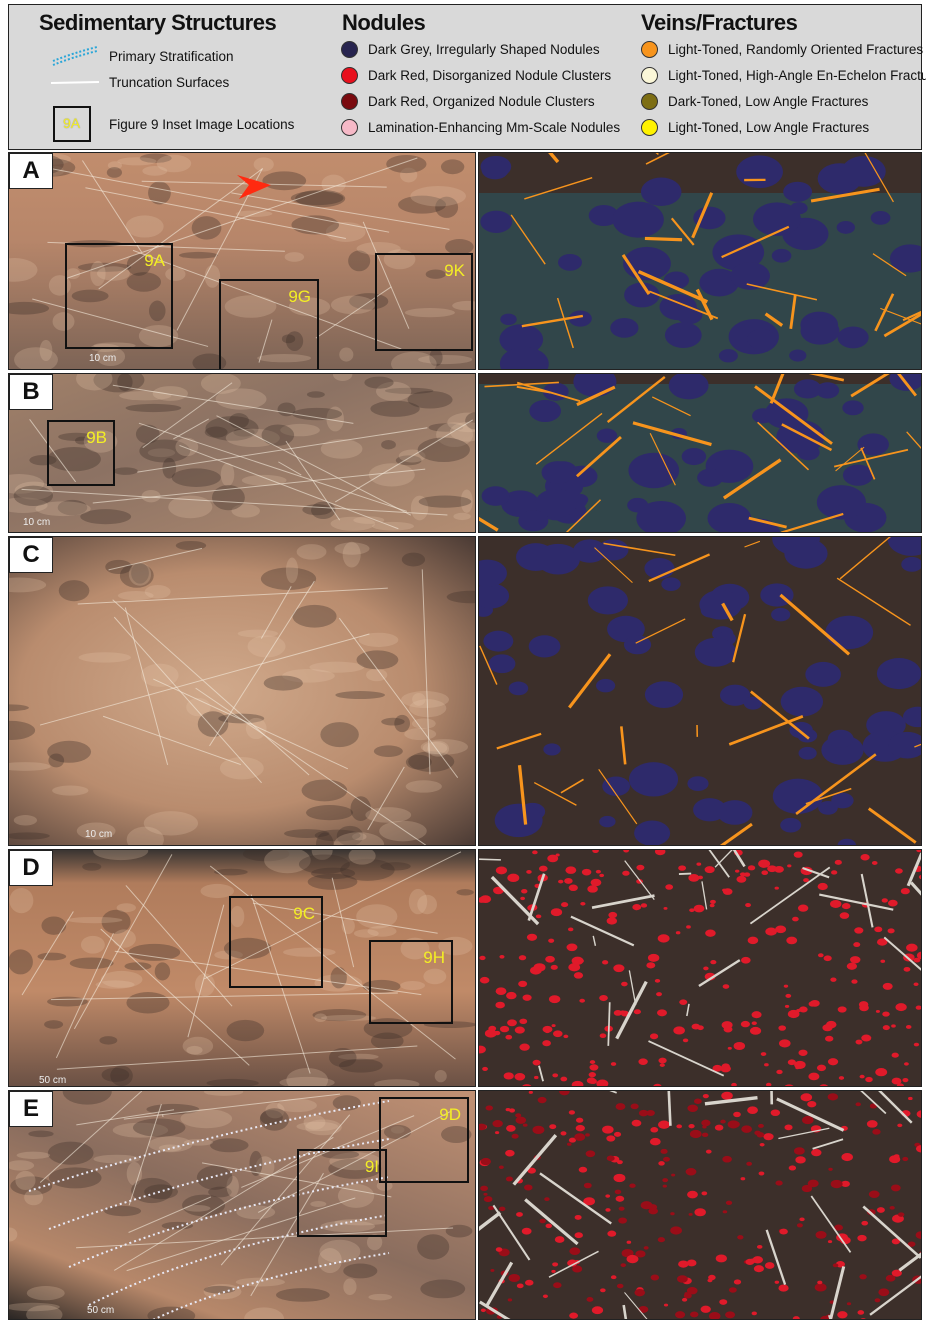 This screenshot has height=1322, width=926. What do you see at coordinates (700, 453) in the screenshot?
I see `map-panel-b` at bounding box center [700, 453].